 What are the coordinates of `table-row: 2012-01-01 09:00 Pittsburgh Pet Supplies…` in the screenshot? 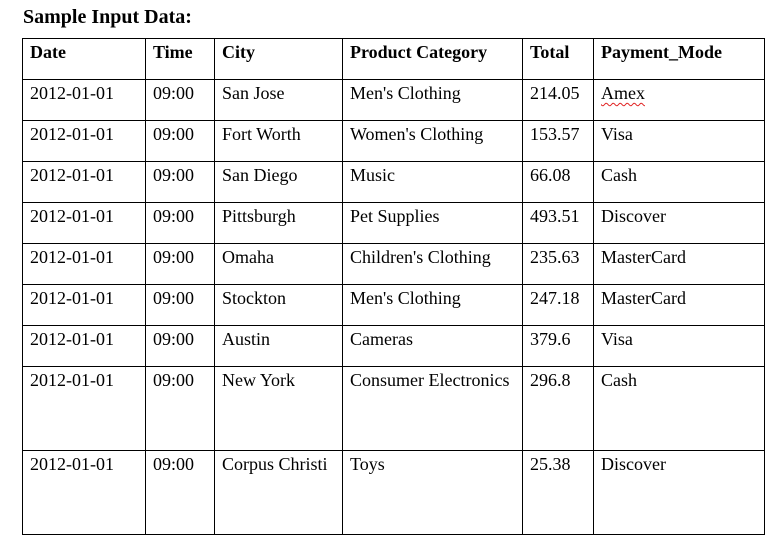 It's located at (393, 223).